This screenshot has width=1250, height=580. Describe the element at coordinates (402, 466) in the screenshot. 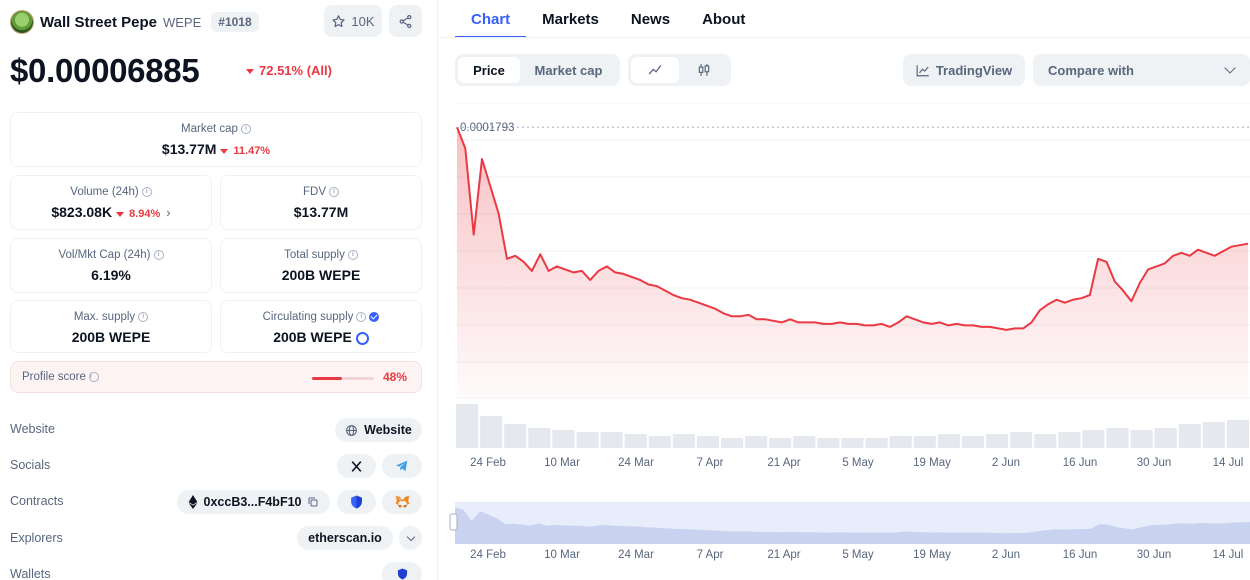

I see `telegram-button` at that location.